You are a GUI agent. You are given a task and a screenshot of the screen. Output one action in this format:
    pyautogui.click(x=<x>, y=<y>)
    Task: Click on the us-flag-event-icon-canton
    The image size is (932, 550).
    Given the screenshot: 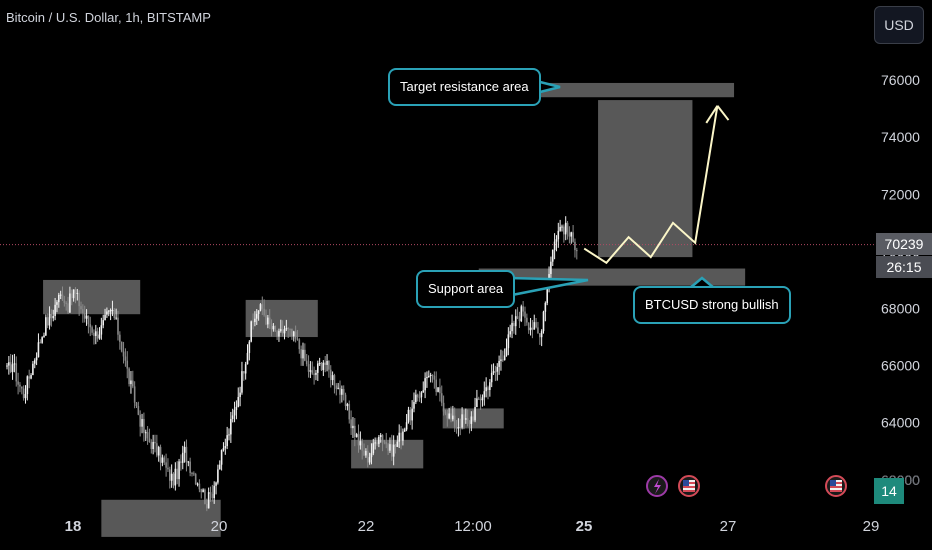 What is the action you would take?
    pyautogui.click(x=686, y=483)
    